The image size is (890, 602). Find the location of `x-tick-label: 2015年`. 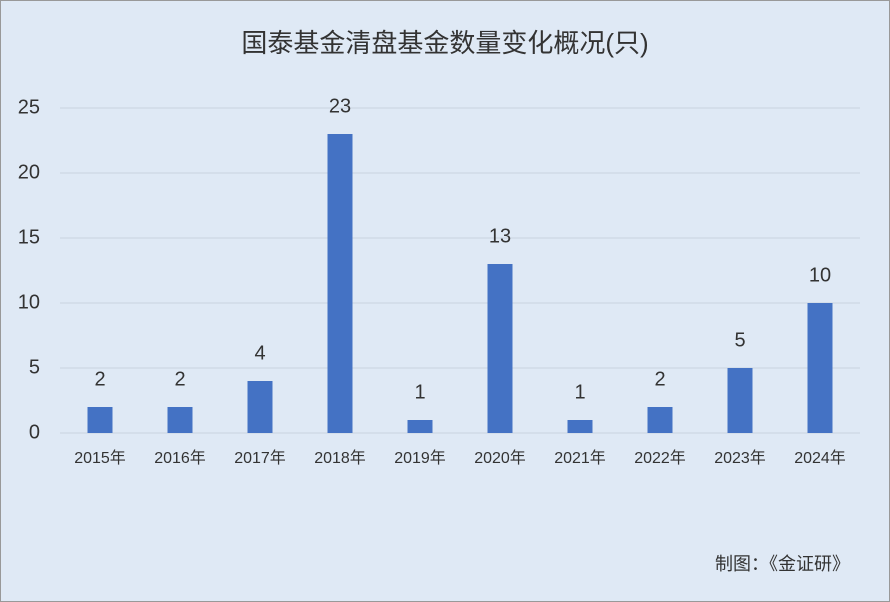

x-tick-label: 2015年 is located at coordinates (100, 458).